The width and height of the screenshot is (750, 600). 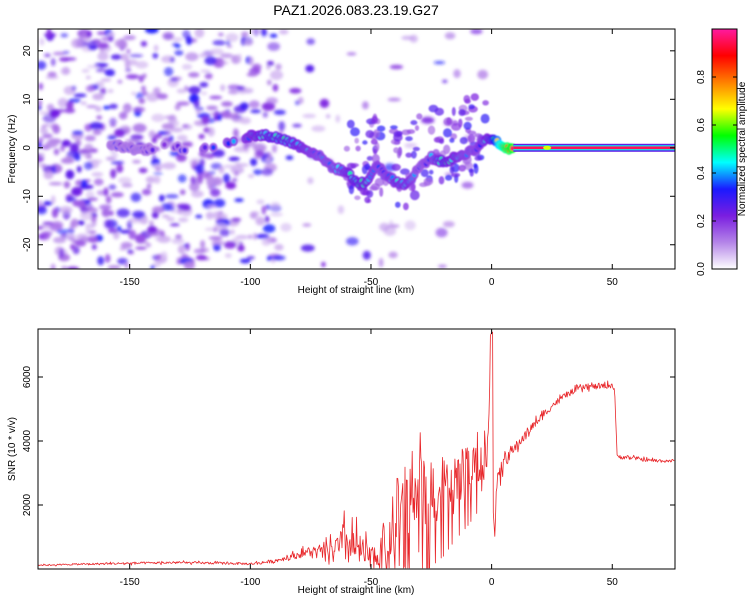 What do you see at coordinates (613, 282) in the screenshot?
I see `x-tick-label: 50` at bounding box center [613, 282].